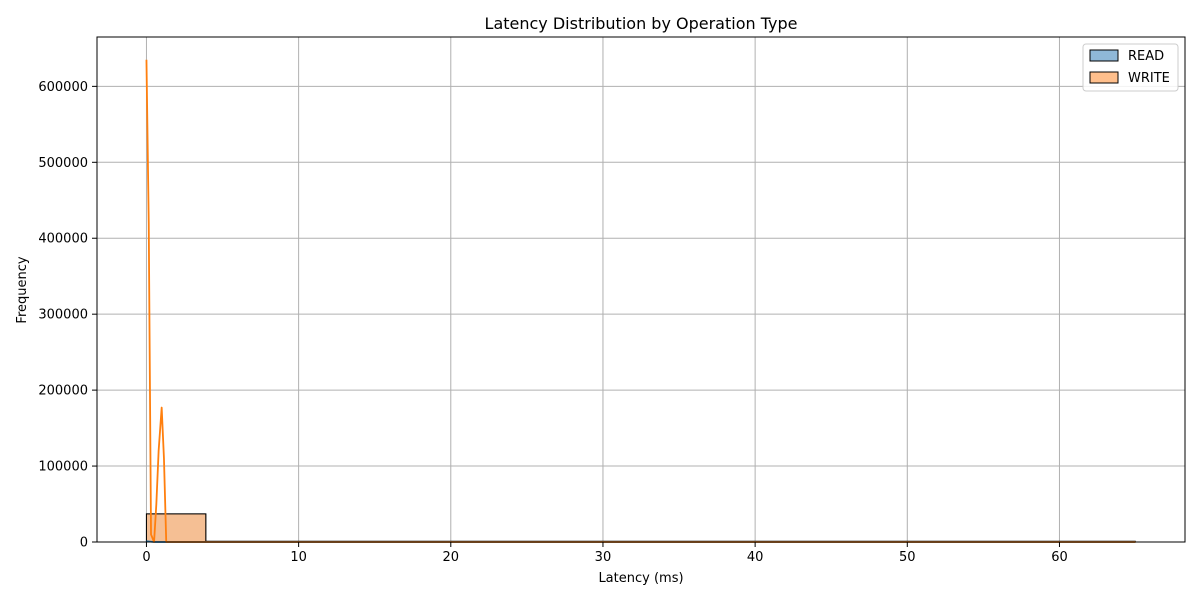 The height and width of the screenshot is (600, 1200). I want to click on x-axis-label: Latency (ms), so click(640, 578).